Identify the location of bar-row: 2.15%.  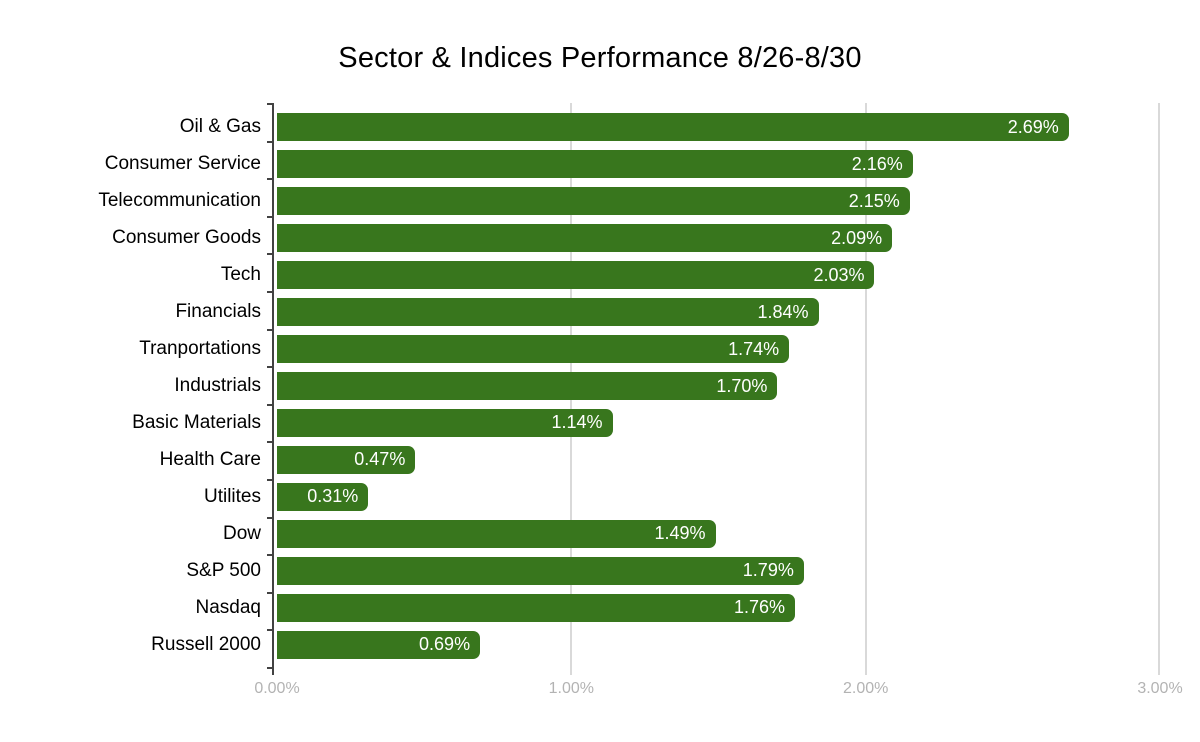
(718, 201).